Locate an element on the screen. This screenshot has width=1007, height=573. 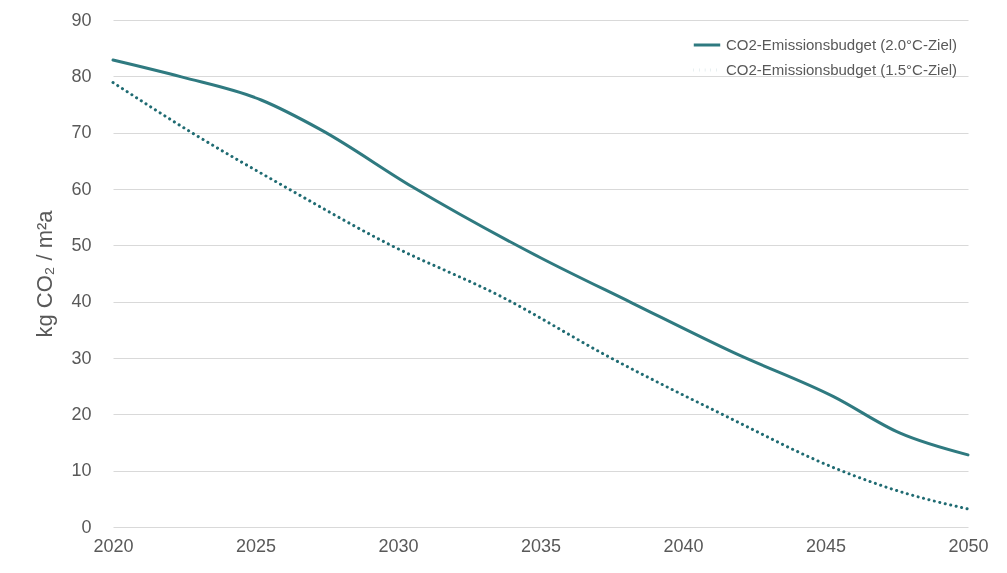
y-tick-label: 40 is located at coordinates (81, 301).